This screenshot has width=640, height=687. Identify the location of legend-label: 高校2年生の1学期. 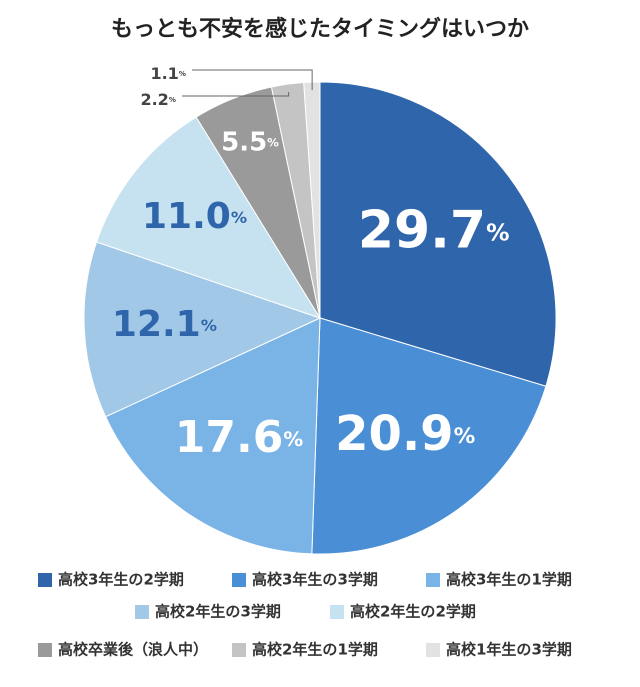
(315, 650).